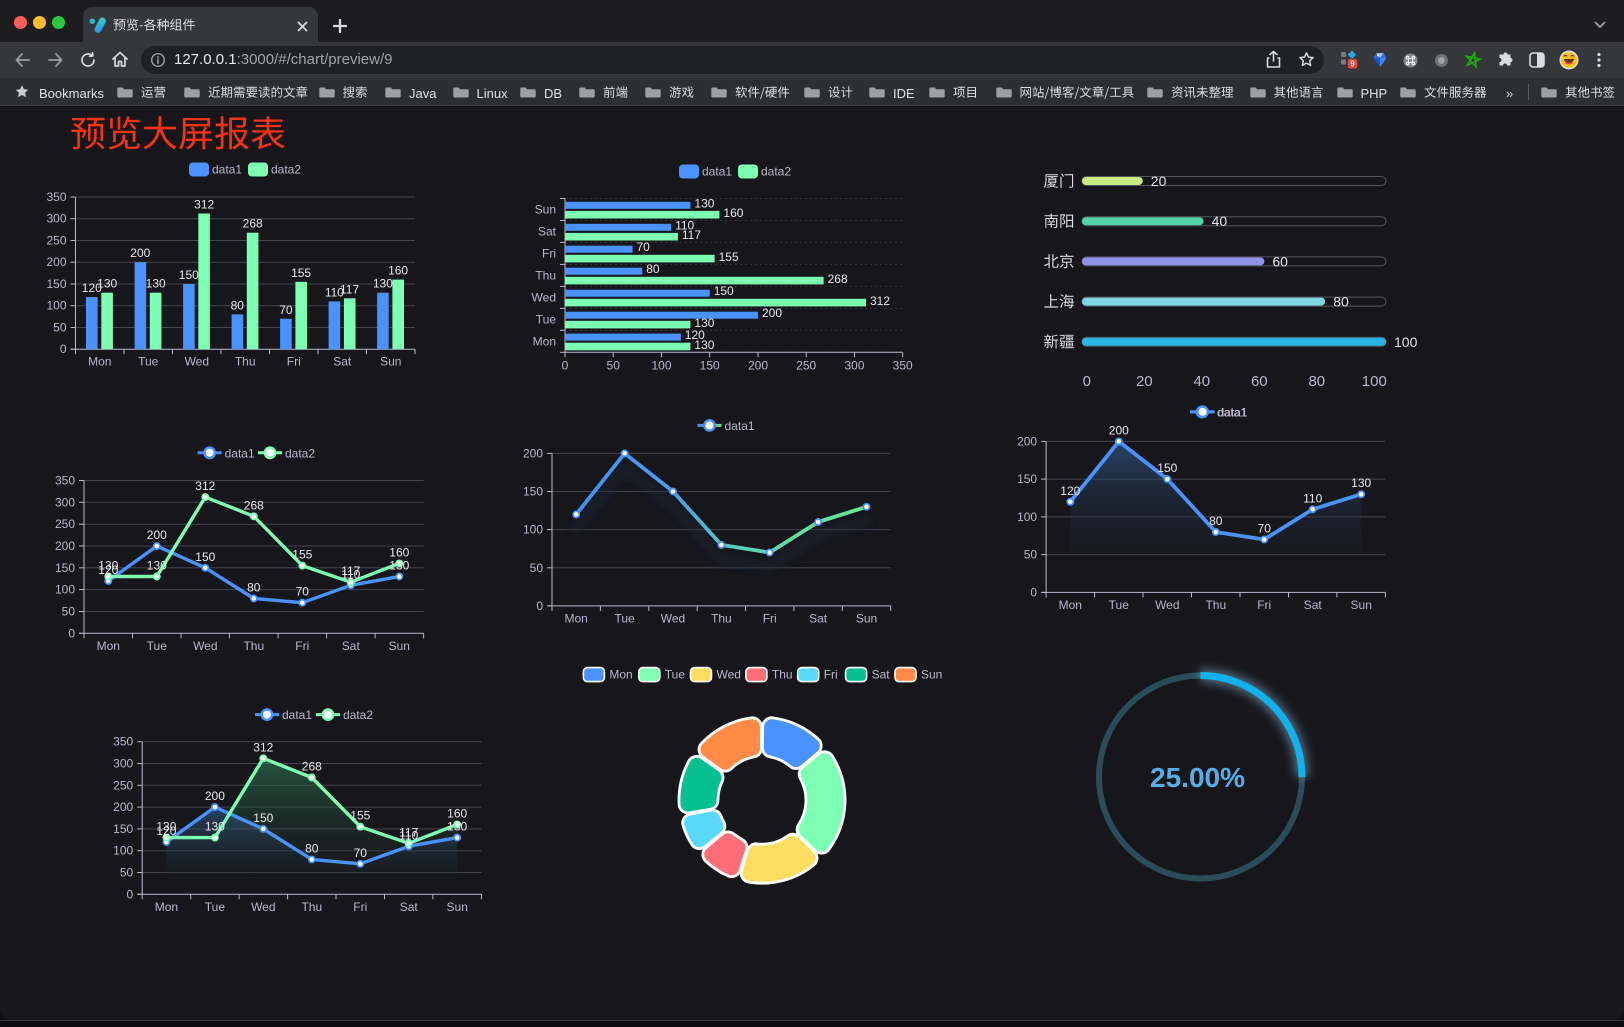 Image resolution: width=1624 pixels, height=1027 pixels. I want to click on svg-text: 9, so click(1352, 63).